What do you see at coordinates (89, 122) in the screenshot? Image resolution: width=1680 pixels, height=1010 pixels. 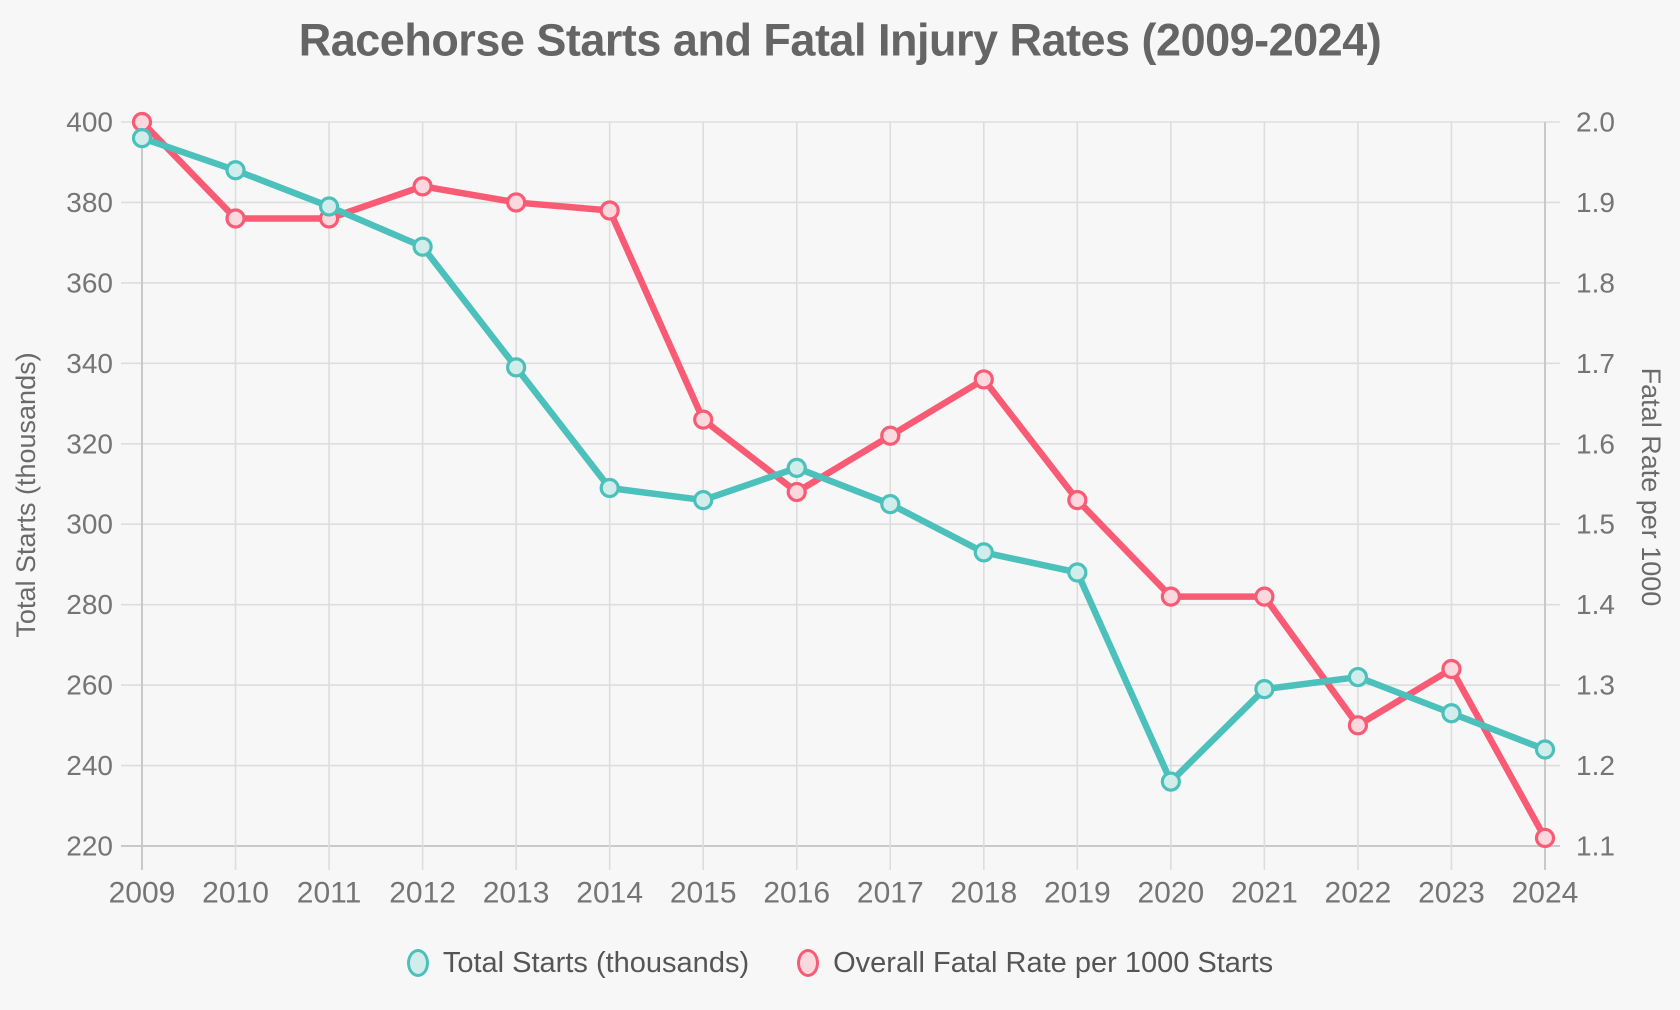 I see `y-left-tick-label: 400` at bounding box center [89, 122].